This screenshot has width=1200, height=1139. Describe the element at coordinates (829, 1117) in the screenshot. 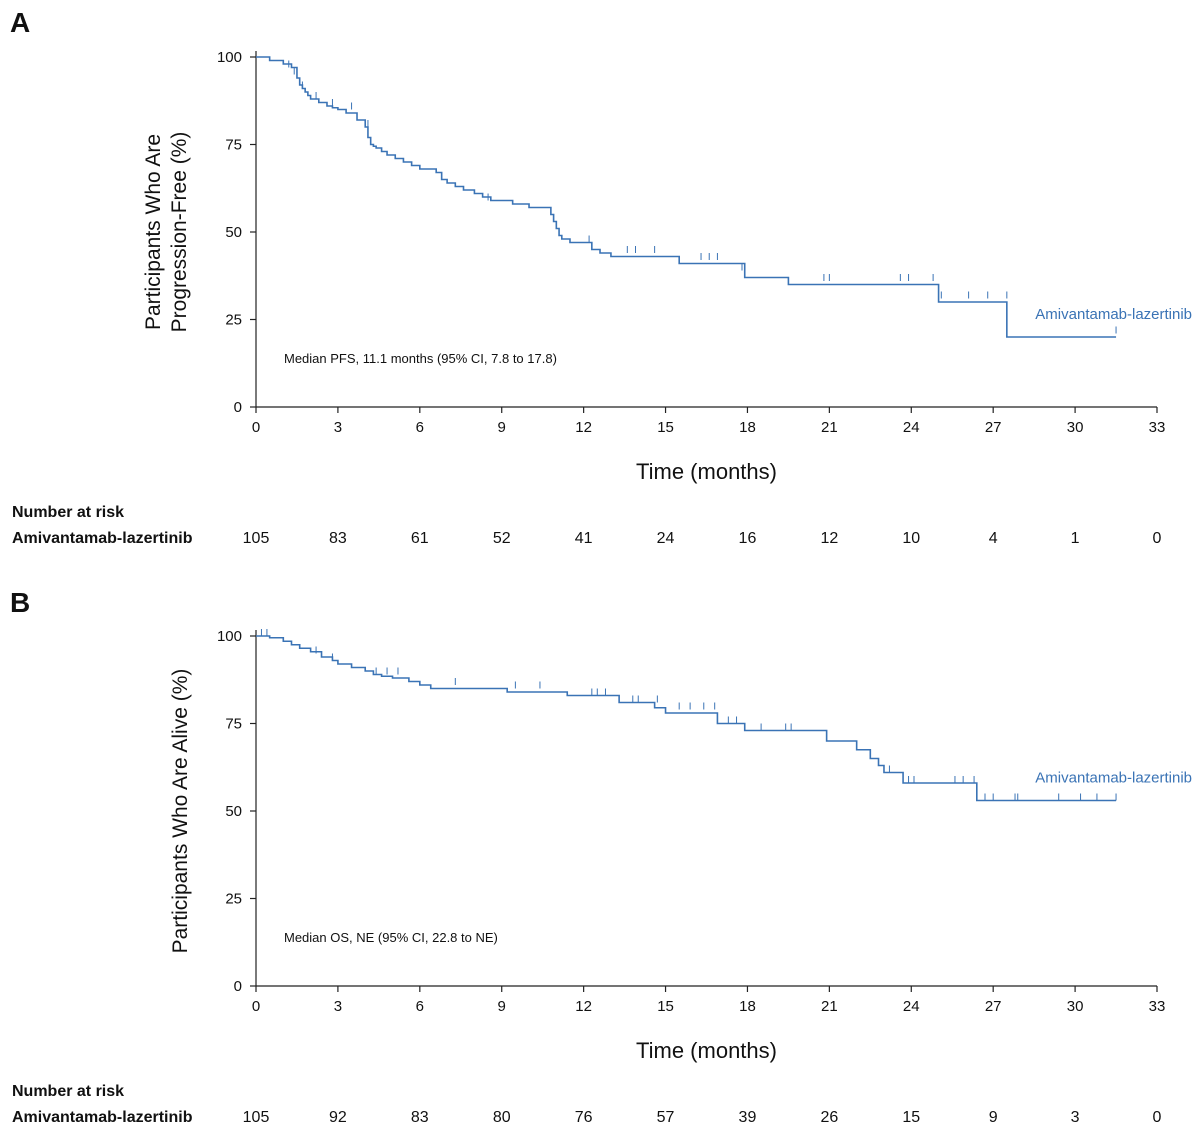

I see `risk-table-value: 26` at that location.